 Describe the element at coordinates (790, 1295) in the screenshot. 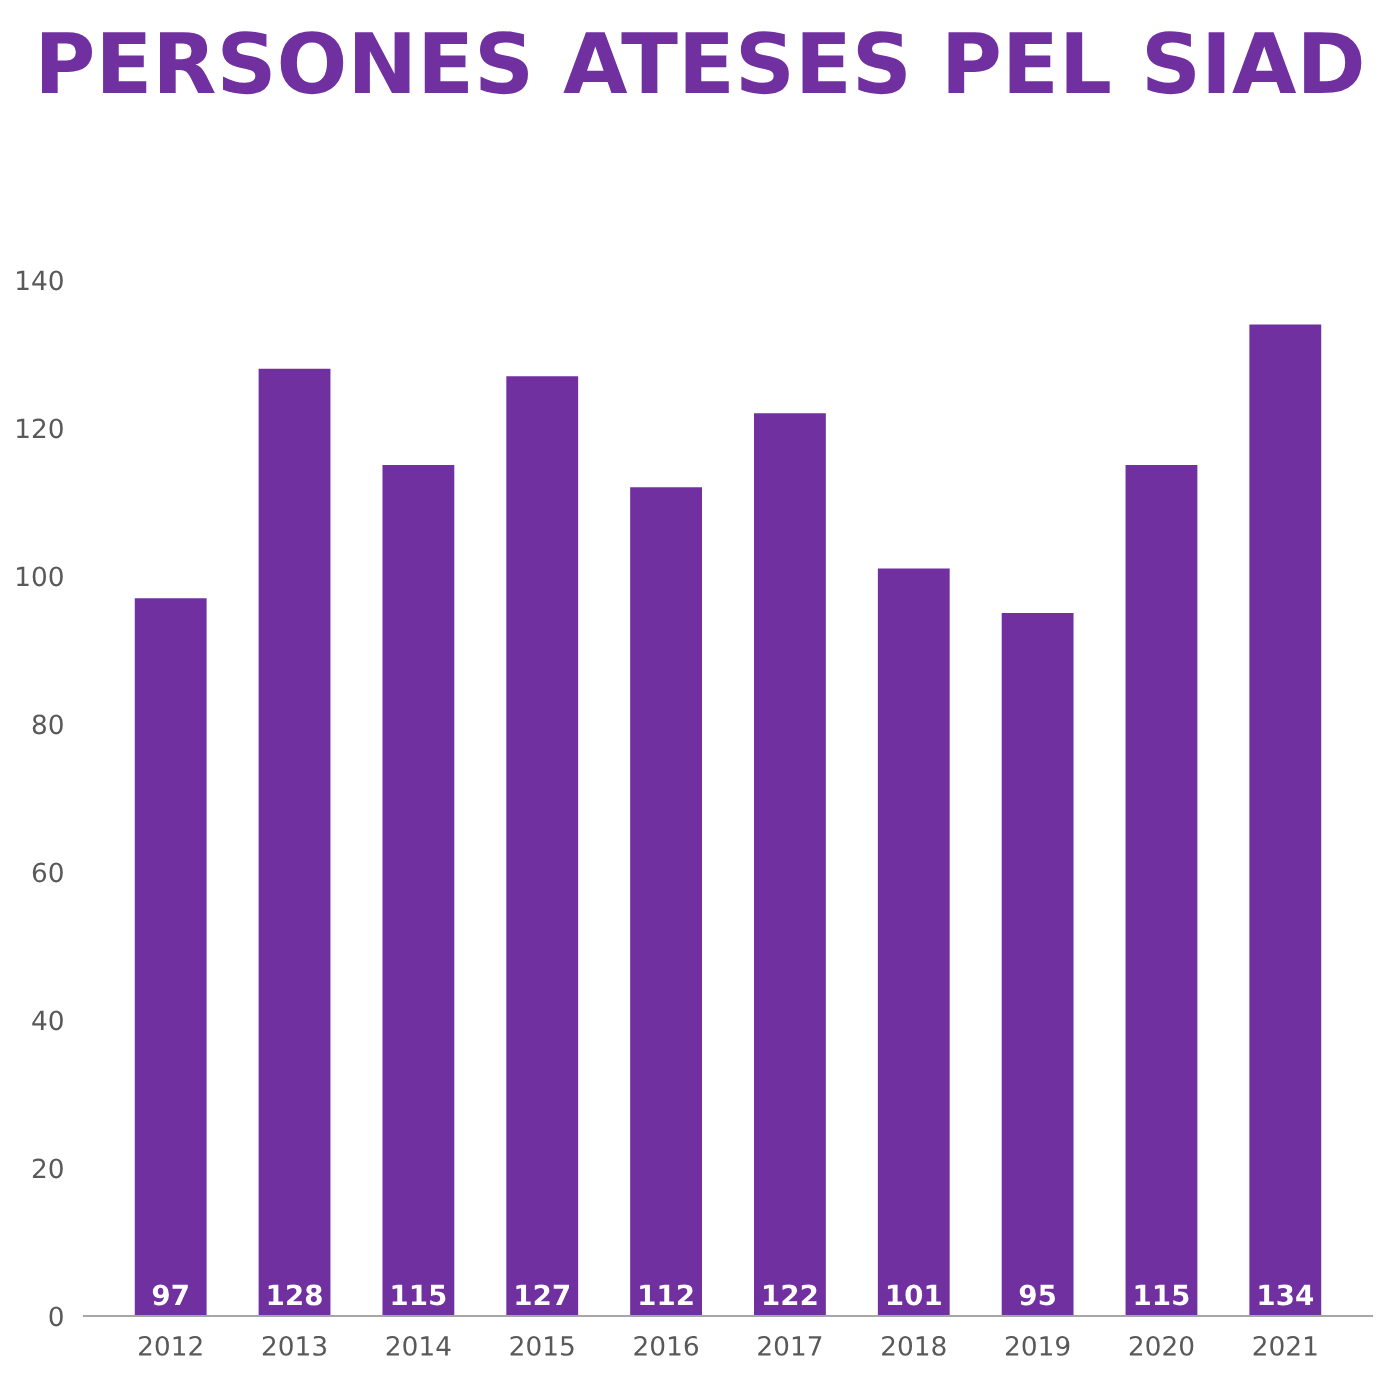

I see `data-label: 122` at that location.